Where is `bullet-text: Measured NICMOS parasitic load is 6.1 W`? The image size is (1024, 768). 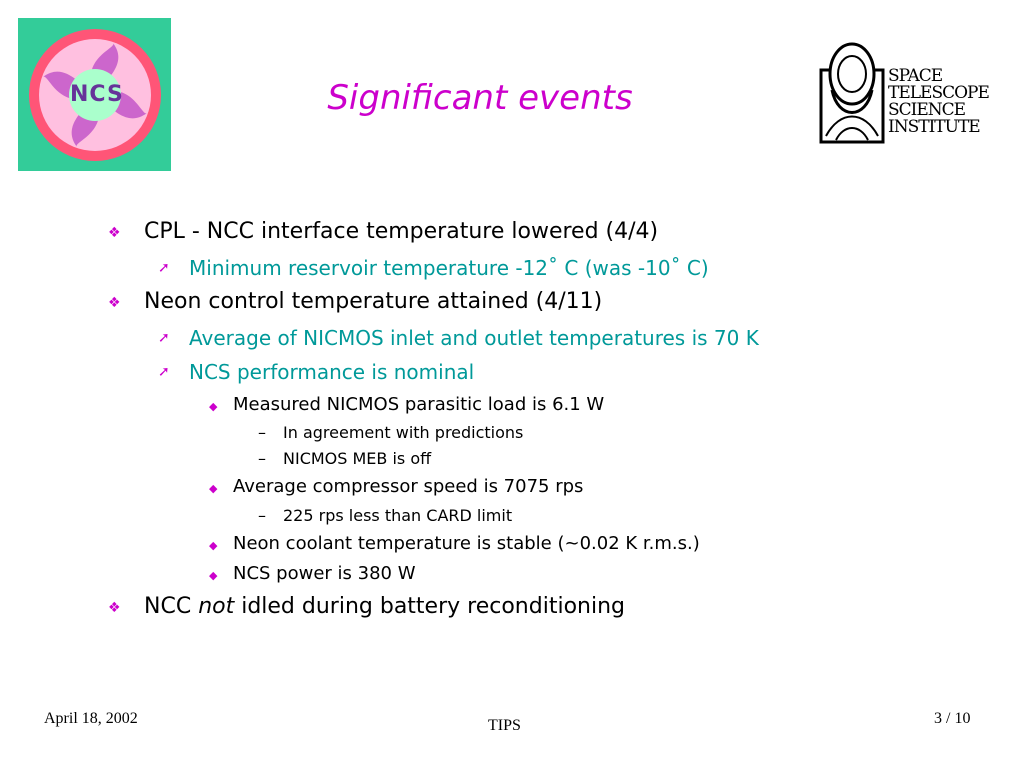
bullet-text: Measured NICMOS parasitic load is 6.1 W is located at coordinates (419, 404).